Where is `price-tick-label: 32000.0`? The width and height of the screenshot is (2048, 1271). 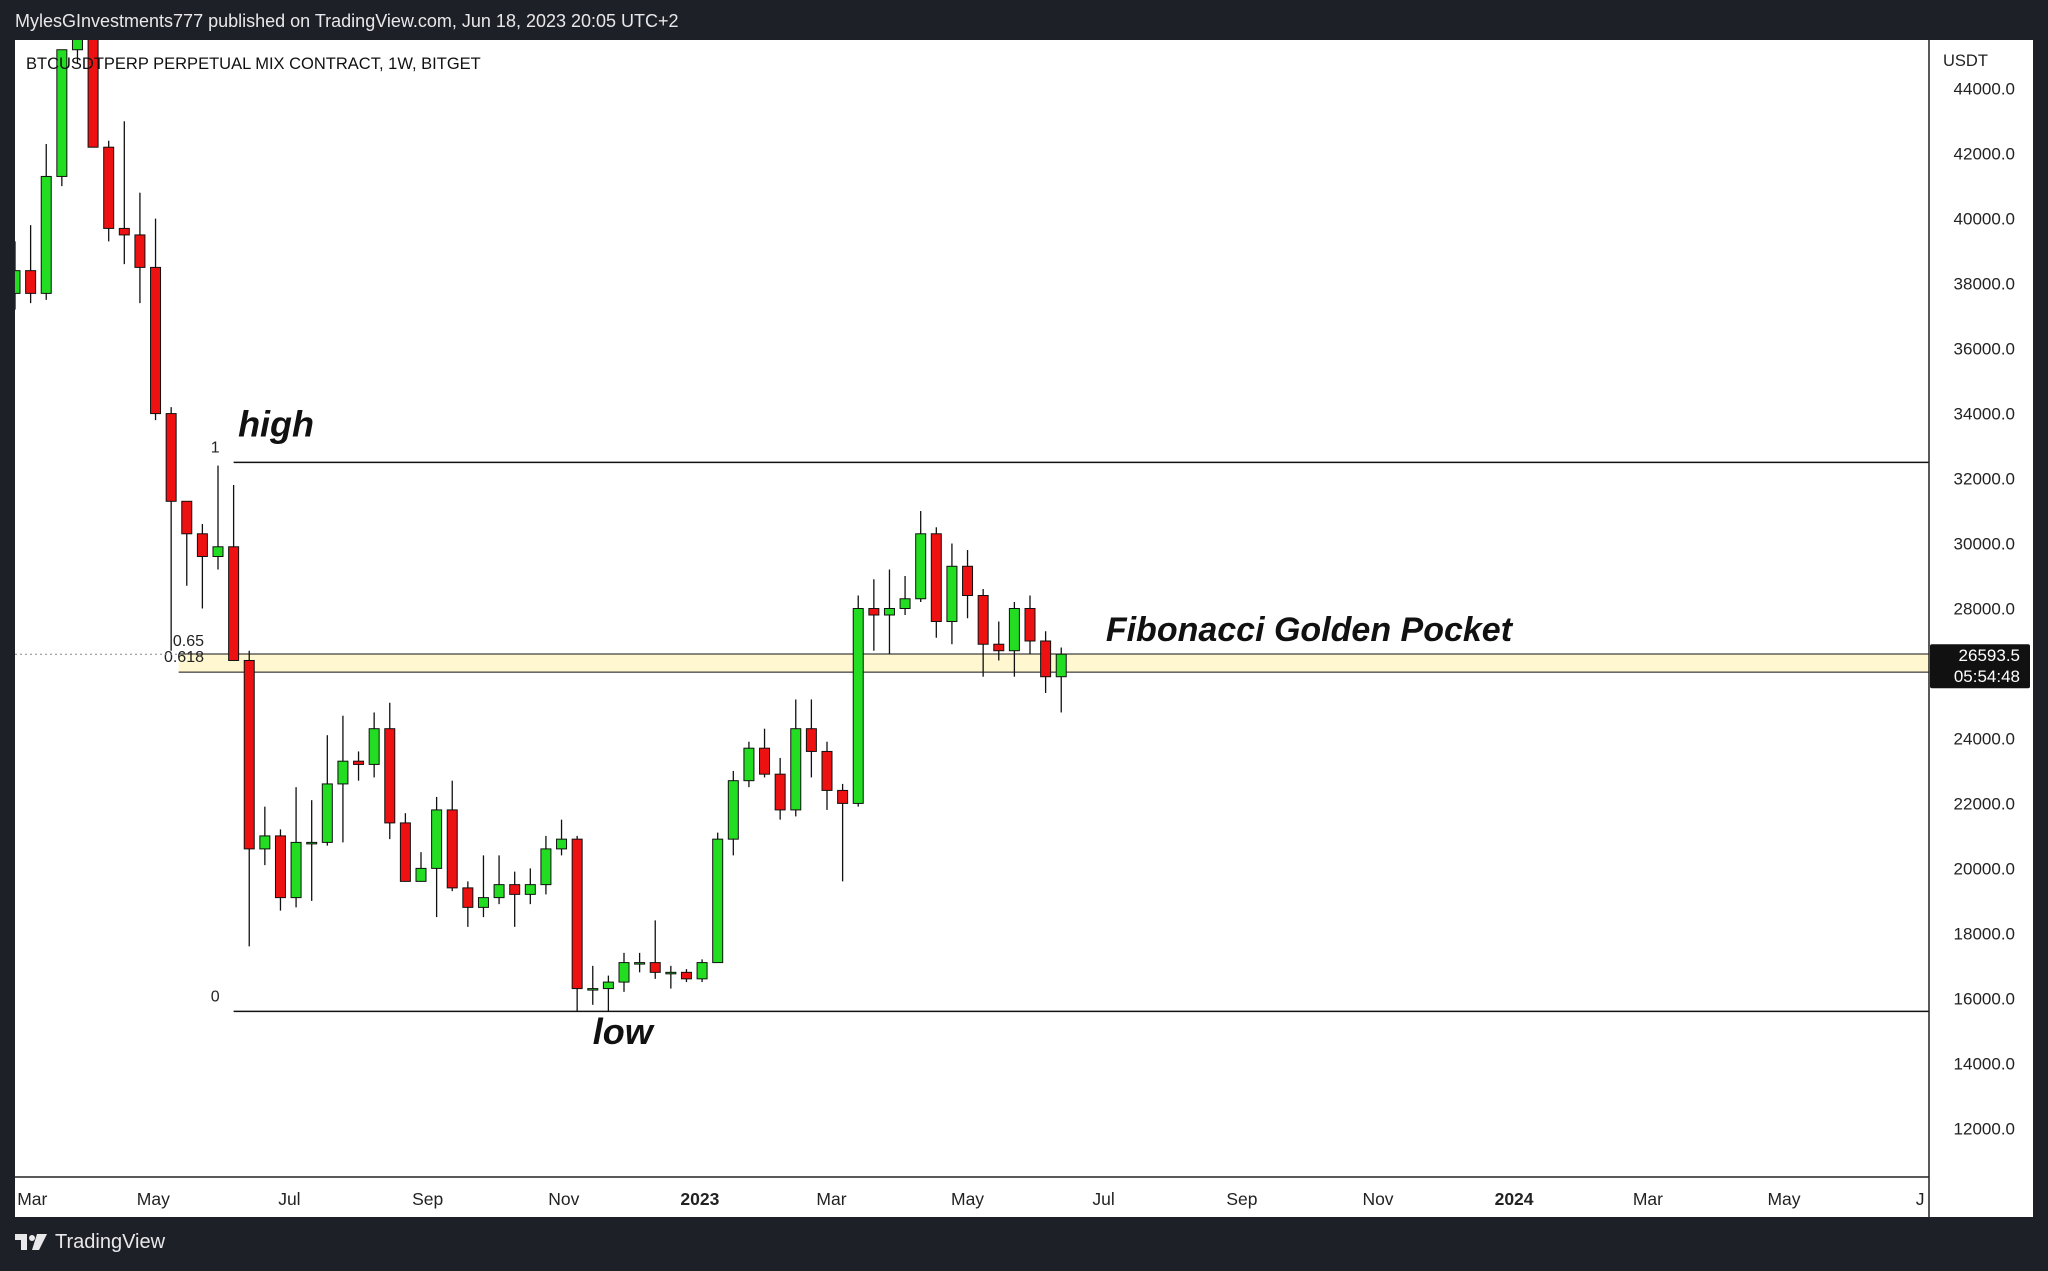 price-tick-label: 32000.0 is located at coordinates (1984, 479).